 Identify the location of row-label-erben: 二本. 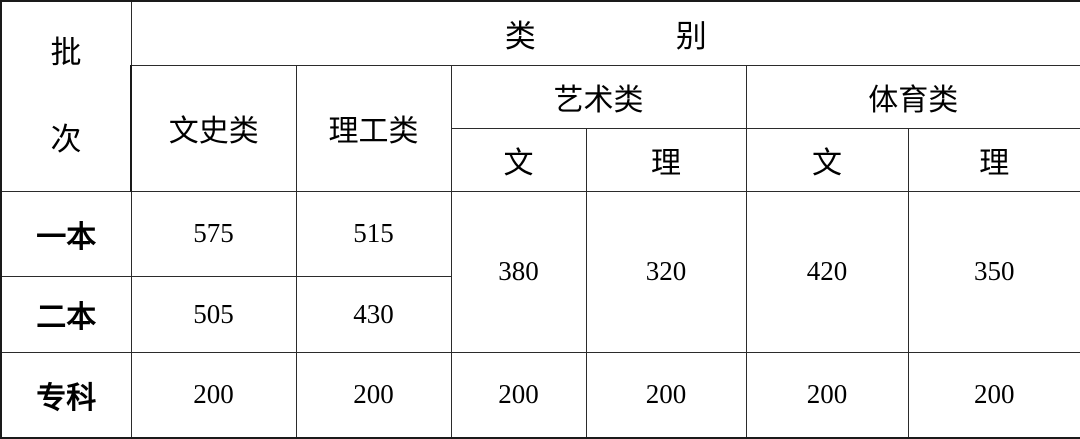
(66, 314).